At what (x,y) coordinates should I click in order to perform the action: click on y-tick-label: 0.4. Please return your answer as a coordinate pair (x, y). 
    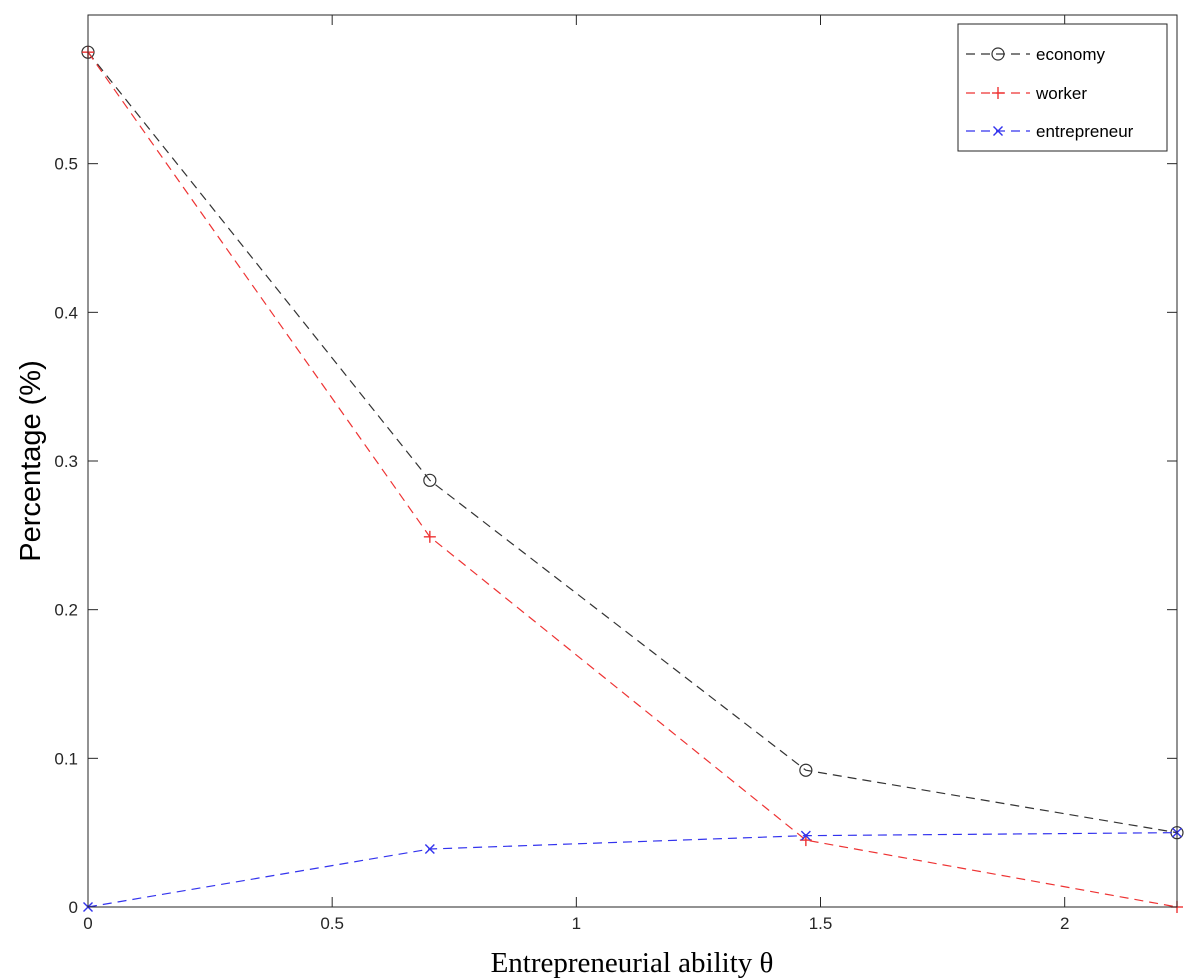
    Looking at the image, I should click on (66, 312).